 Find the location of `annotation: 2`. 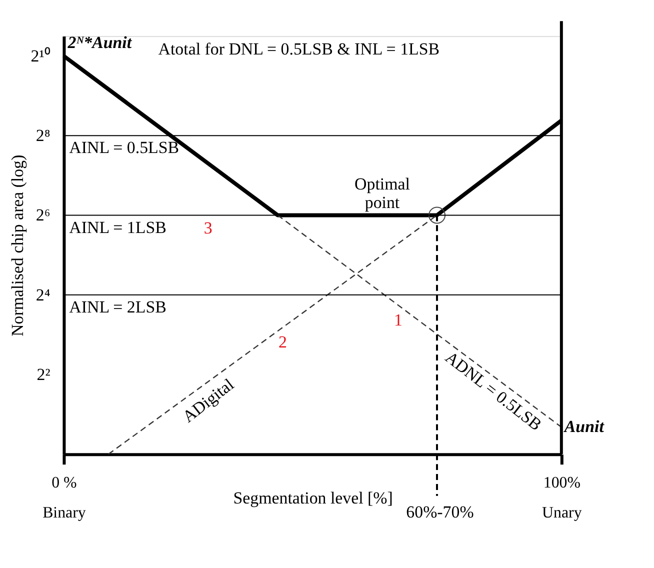

annotation: 2 is located at coordinates (282, 342).